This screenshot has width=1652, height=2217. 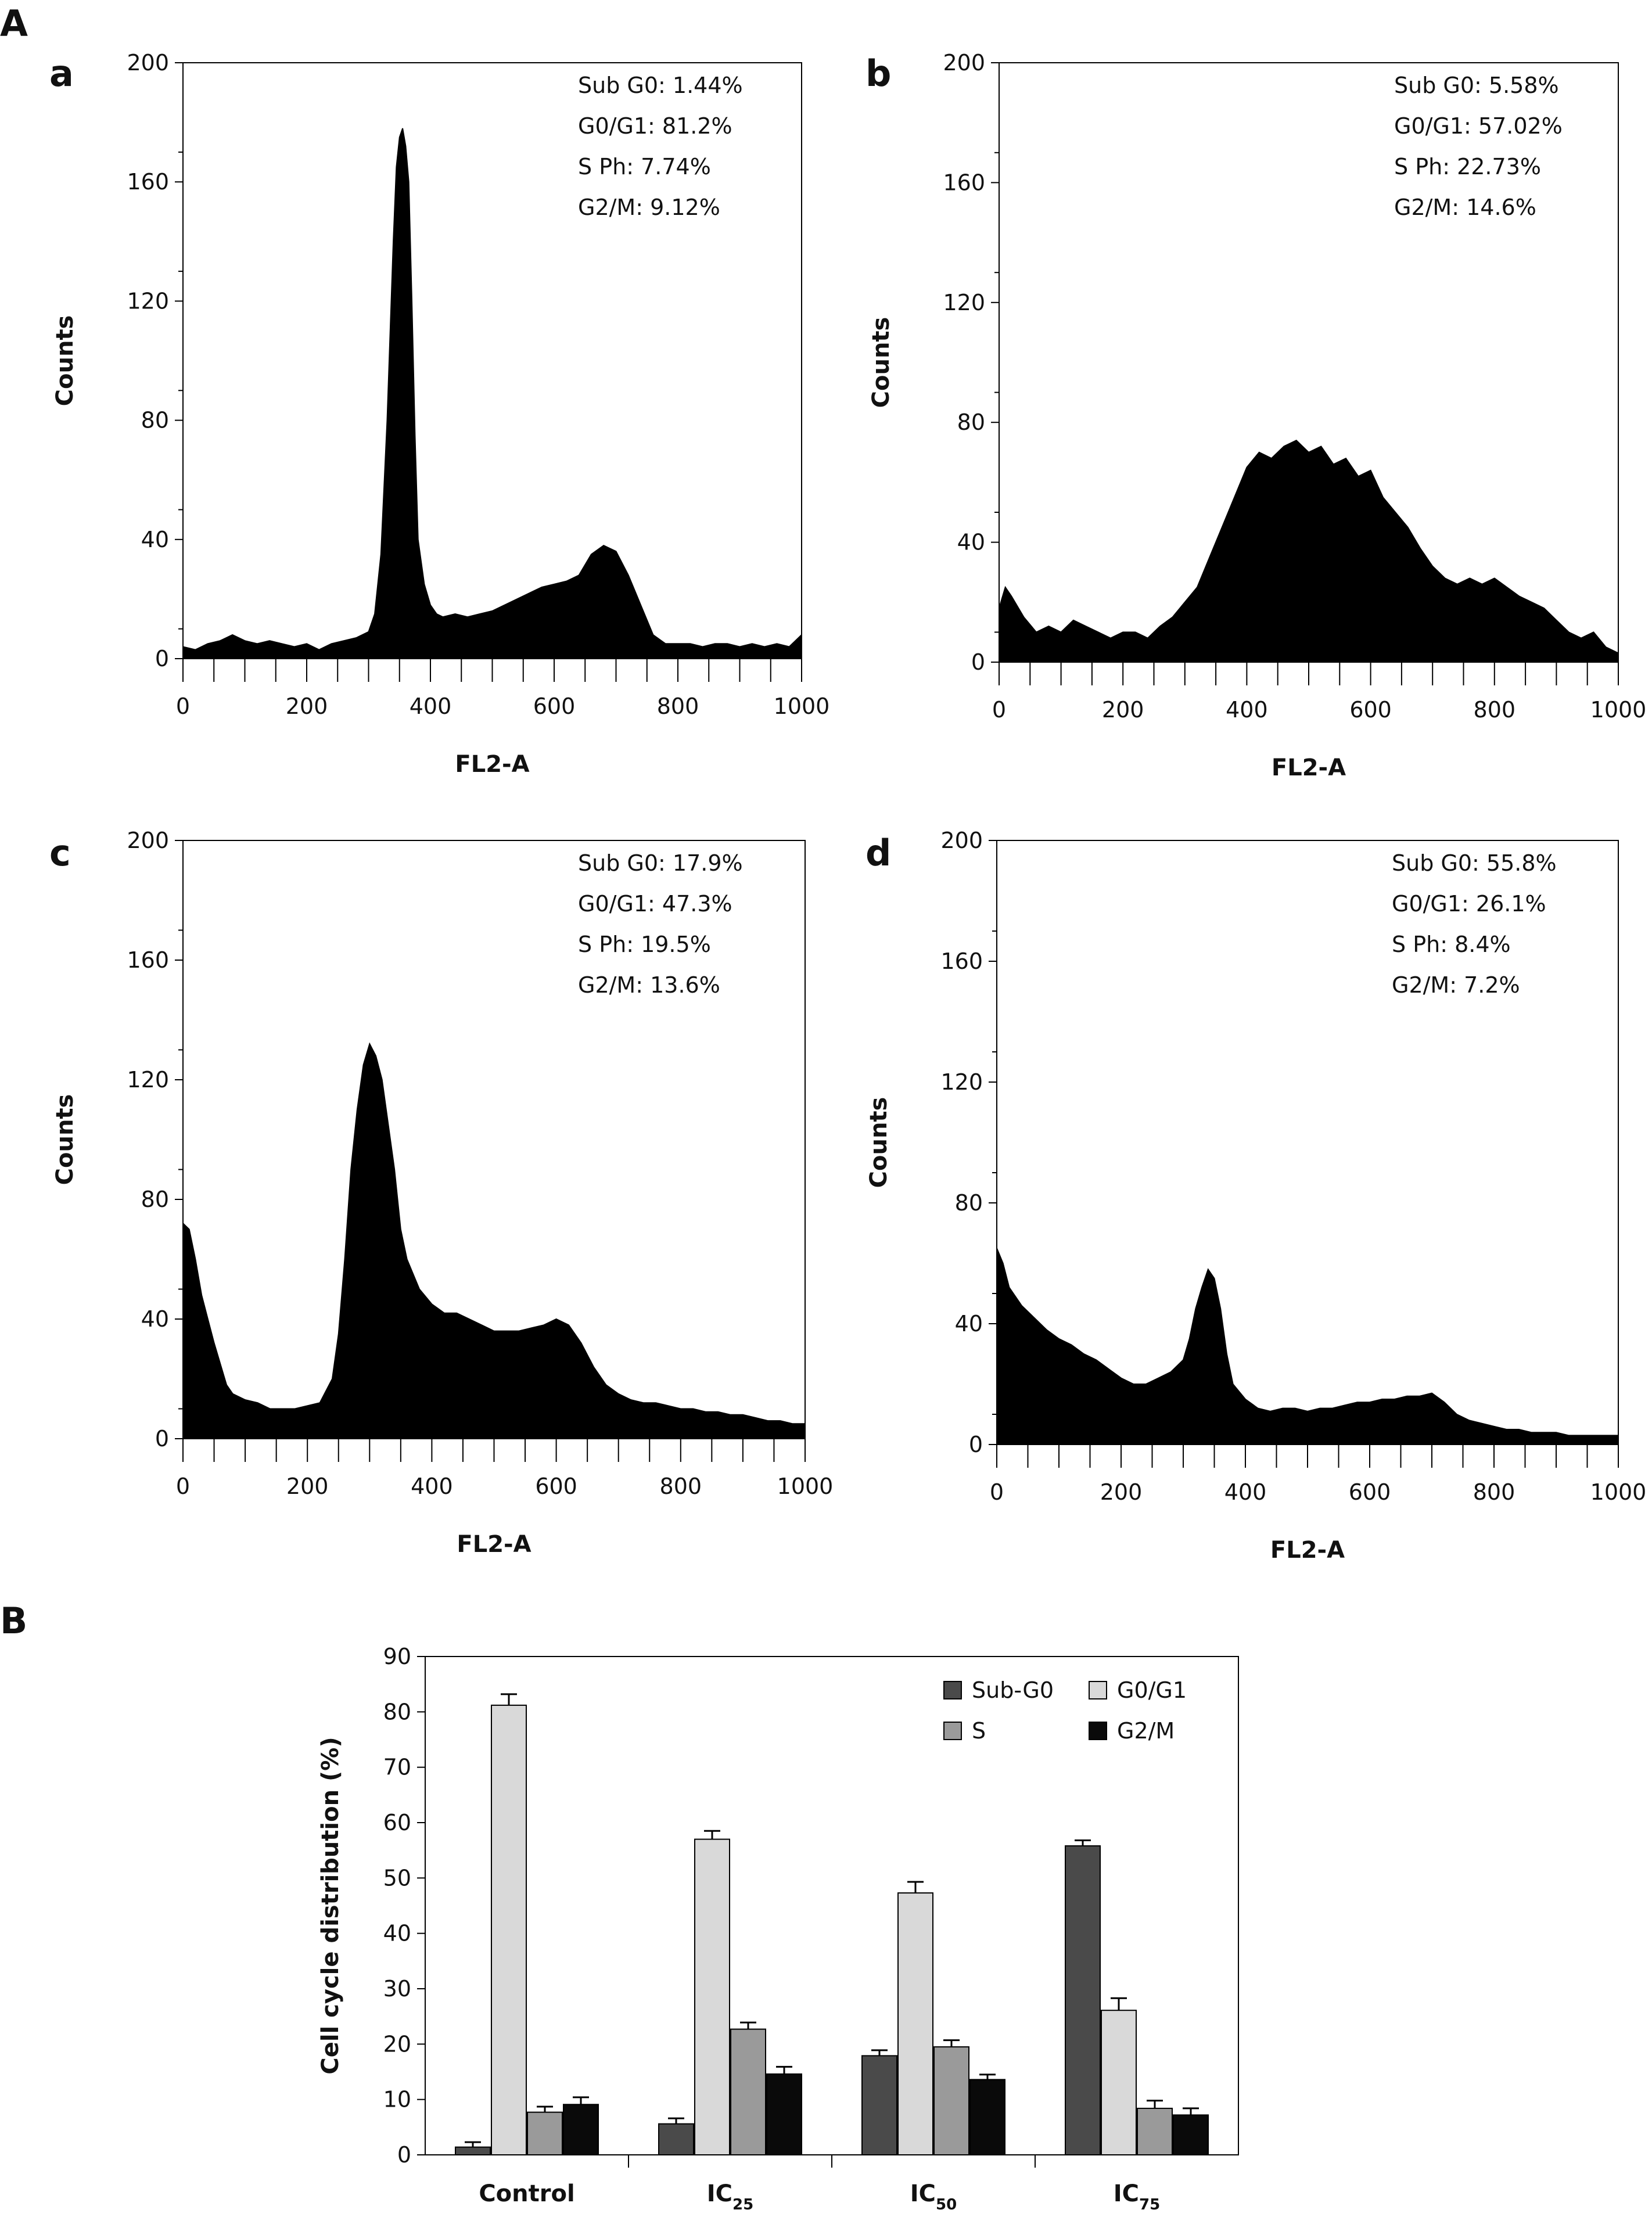 What do you see at coordinates (878, 73) in the screenshot?
I see `subpanel-label: b` at bounding box center [878, 73].